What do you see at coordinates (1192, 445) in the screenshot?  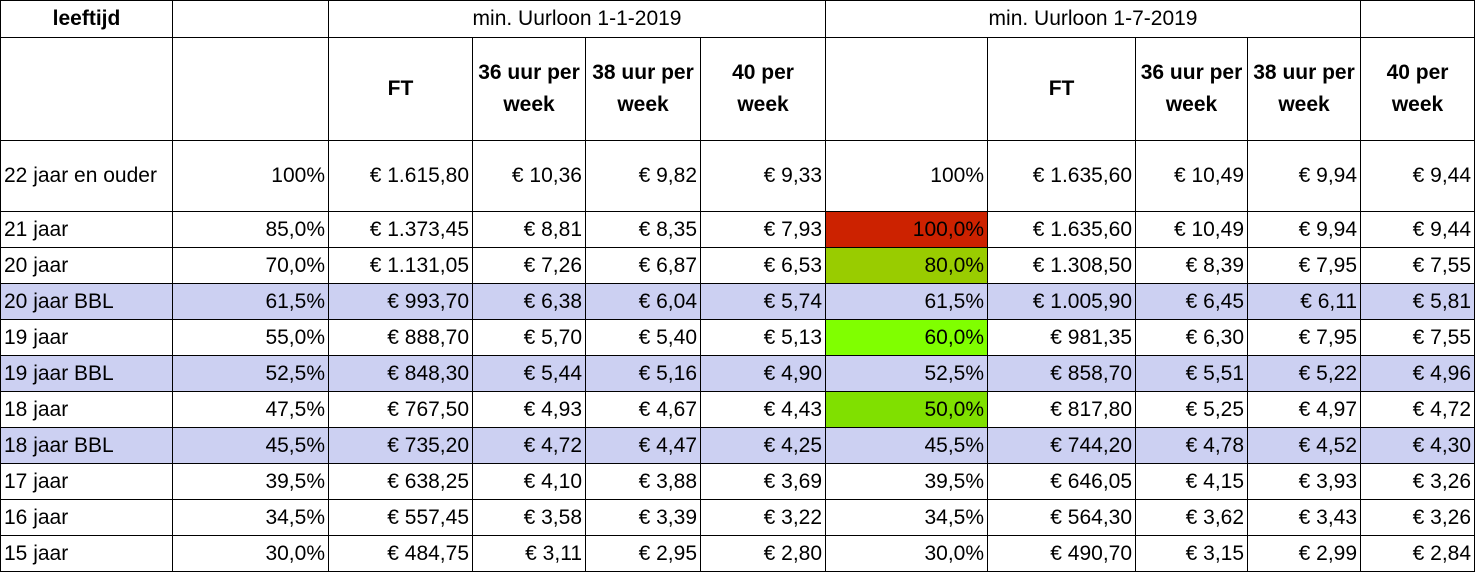 I see `wage-cell: € 4,78` at bounding box center [1192, 445].